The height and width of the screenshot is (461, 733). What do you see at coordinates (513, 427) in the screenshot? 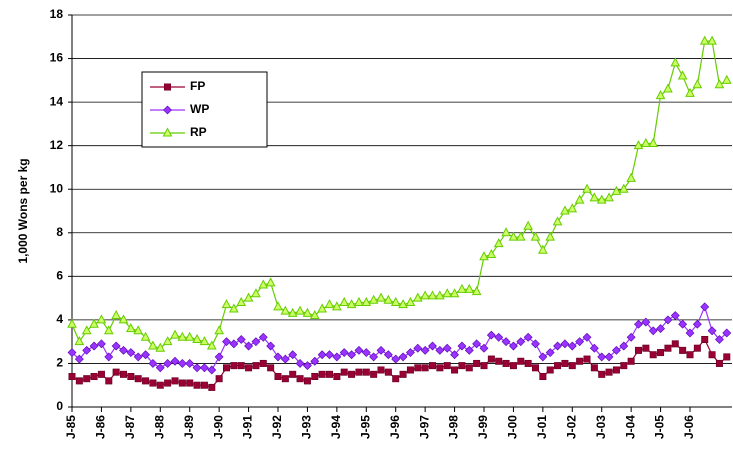
I see `x-tick-label: J-00` at bounding box center [513, 427].